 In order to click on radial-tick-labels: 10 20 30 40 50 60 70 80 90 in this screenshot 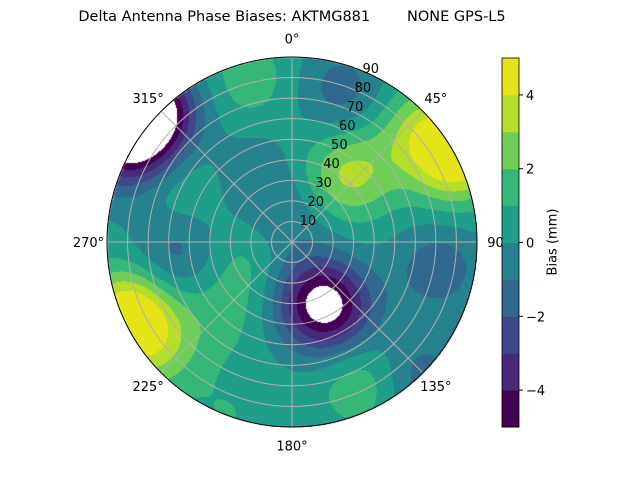, I will do `click(339, 145)`.